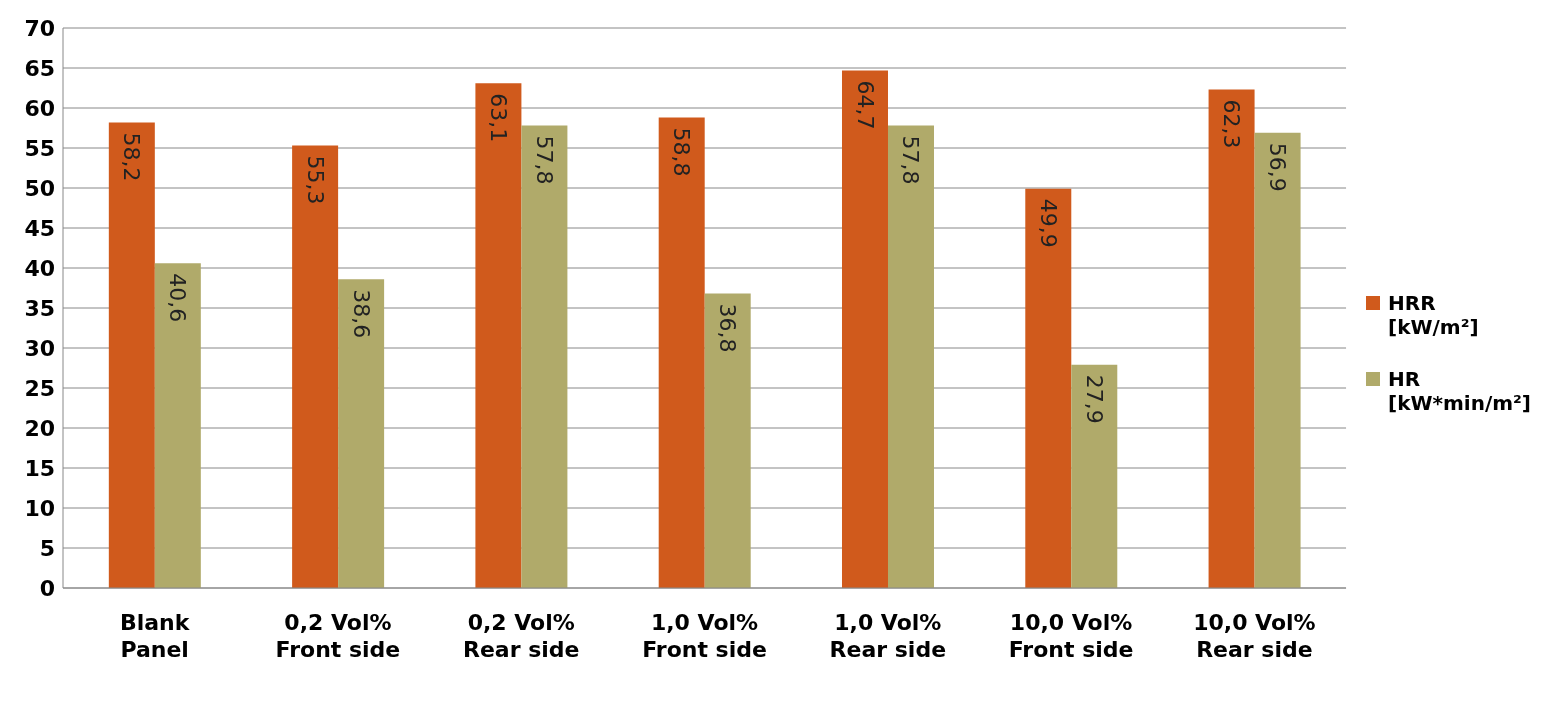  What do you see at coordinates (888, 636) in the screenshot?
I see `x-tick-label: 1,0 Vol% Rear side` at bounding box center [888, 636].